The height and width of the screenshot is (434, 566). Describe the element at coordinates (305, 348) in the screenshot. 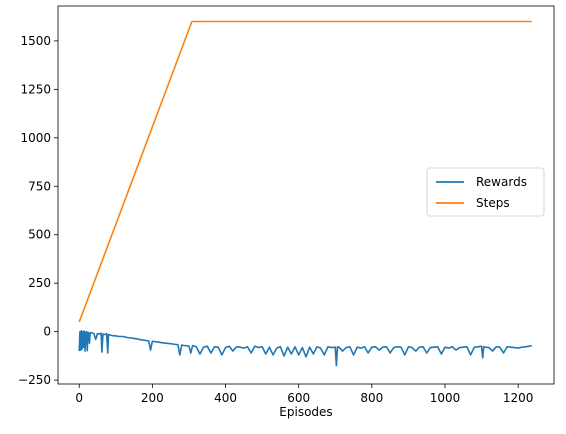

I see `series-line-rewards` at that location.